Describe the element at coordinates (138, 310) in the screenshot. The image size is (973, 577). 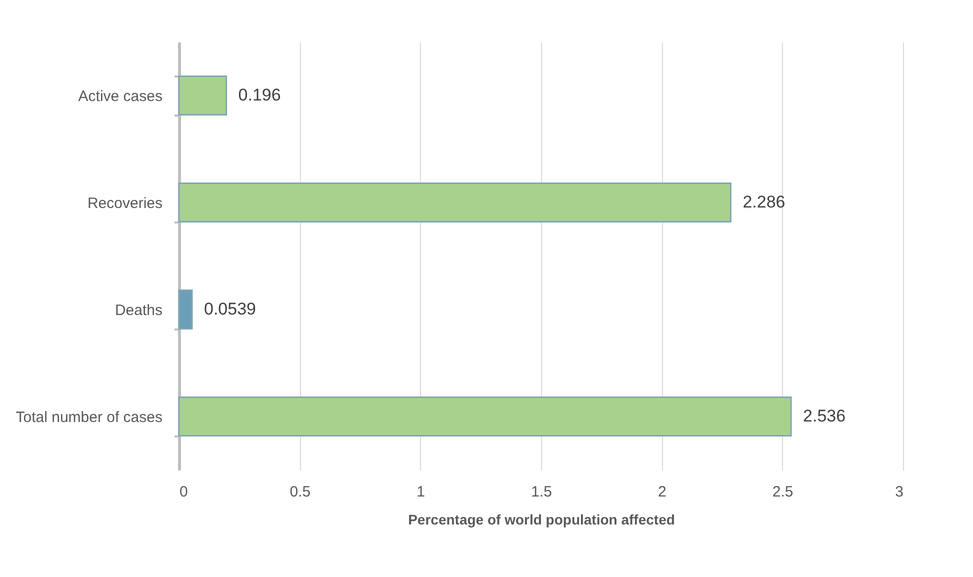
I see `y-tick-label: Deaths` at that location.